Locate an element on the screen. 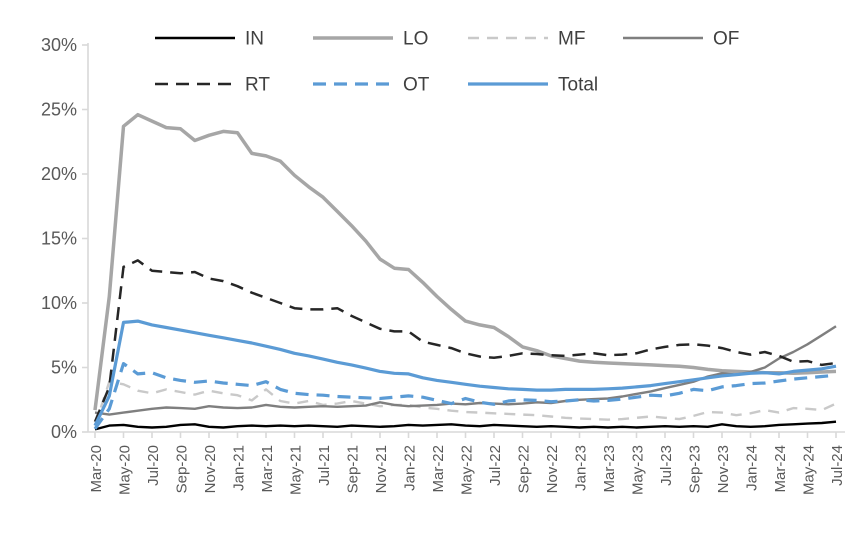 Image resolution: width=852 pixels, height=534 pixels. legend-item-RT: RT is located at coordinates (212, 85).